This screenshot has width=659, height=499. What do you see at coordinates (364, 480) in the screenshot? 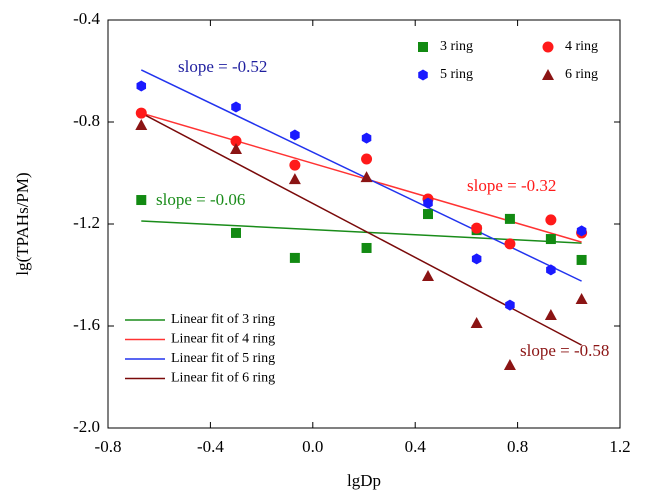
I see `x-axis-label: lgDp` at bounding box center [364, 480].